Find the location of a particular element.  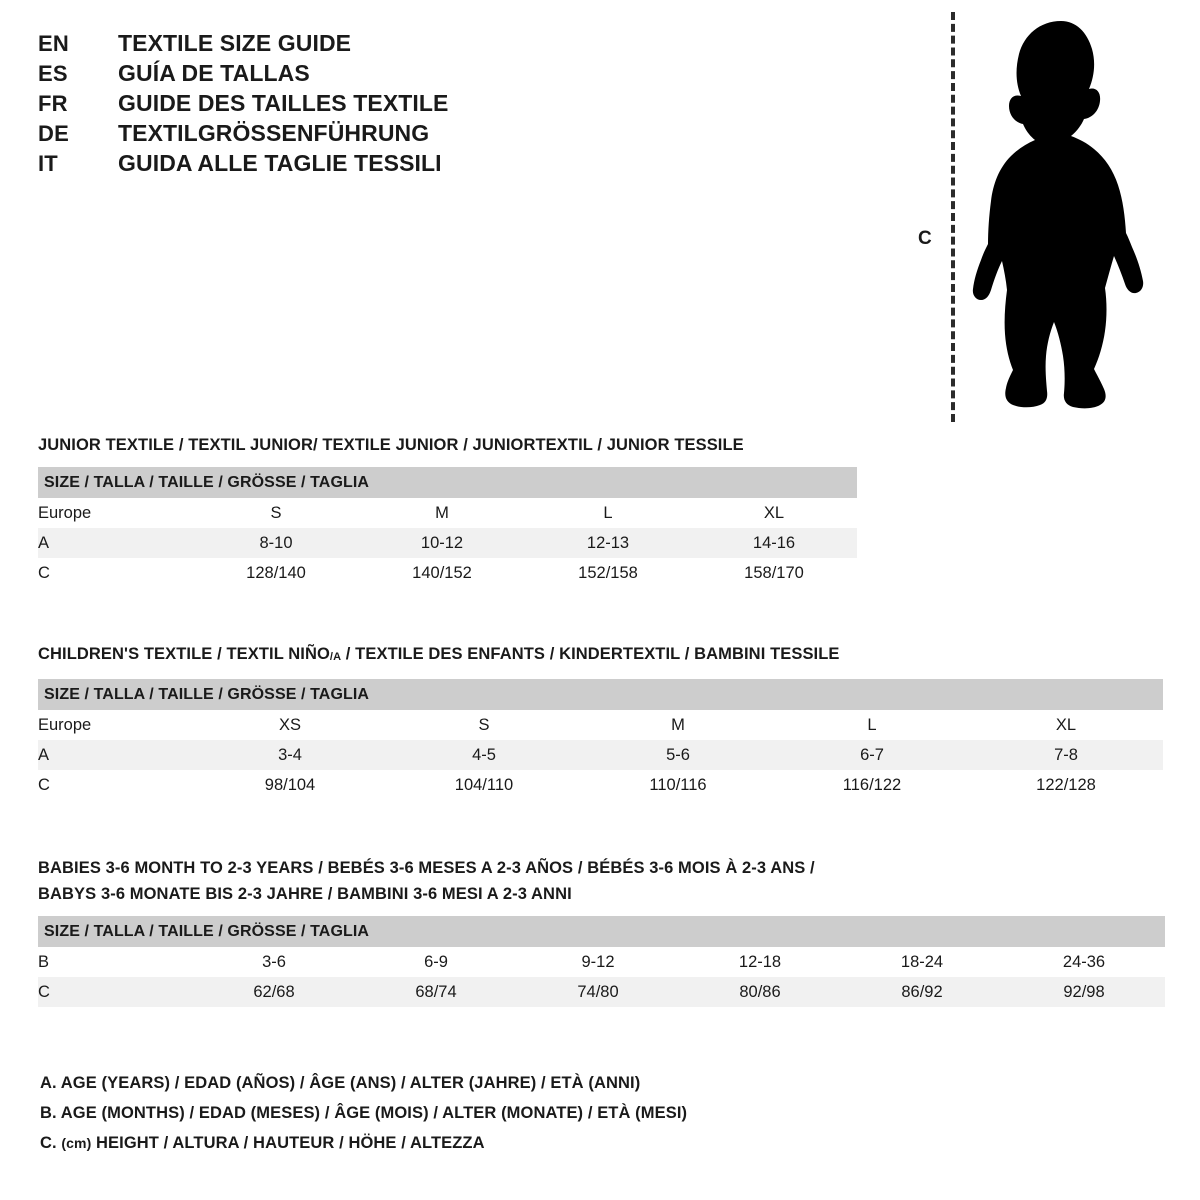

junior-cell-a-0: 8-10 is located at coordinates (276, 543).